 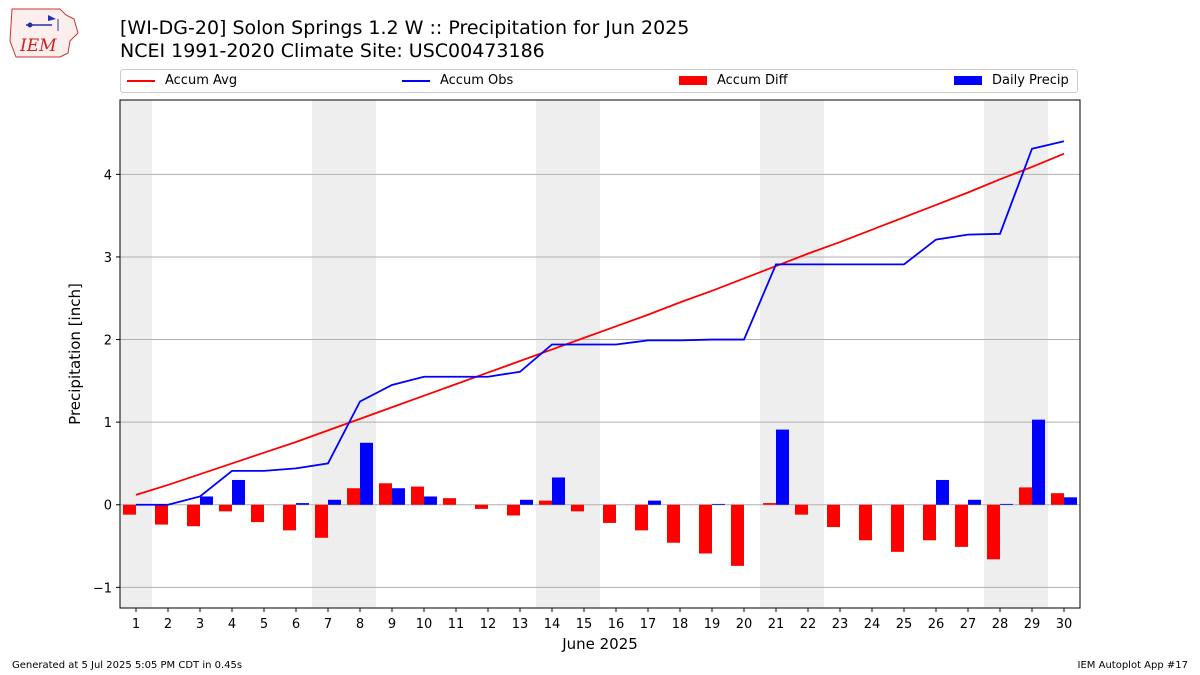 I want to click on y-axis-label: Precipitation [inch], so click(x=75, y=354).